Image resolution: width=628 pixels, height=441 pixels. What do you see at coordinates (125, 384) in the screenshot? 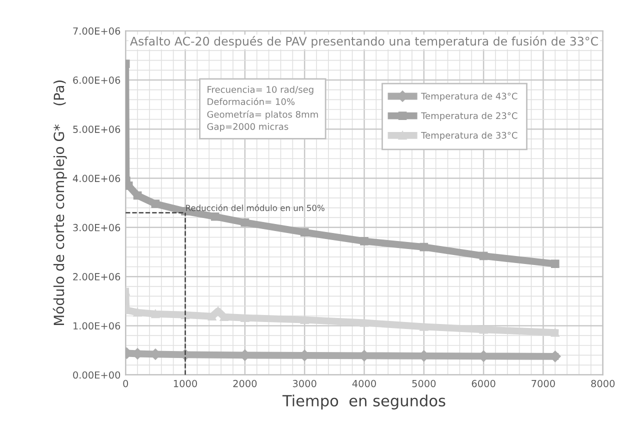
I see `x-tick-label: 0` at bounding box center [125, 384].